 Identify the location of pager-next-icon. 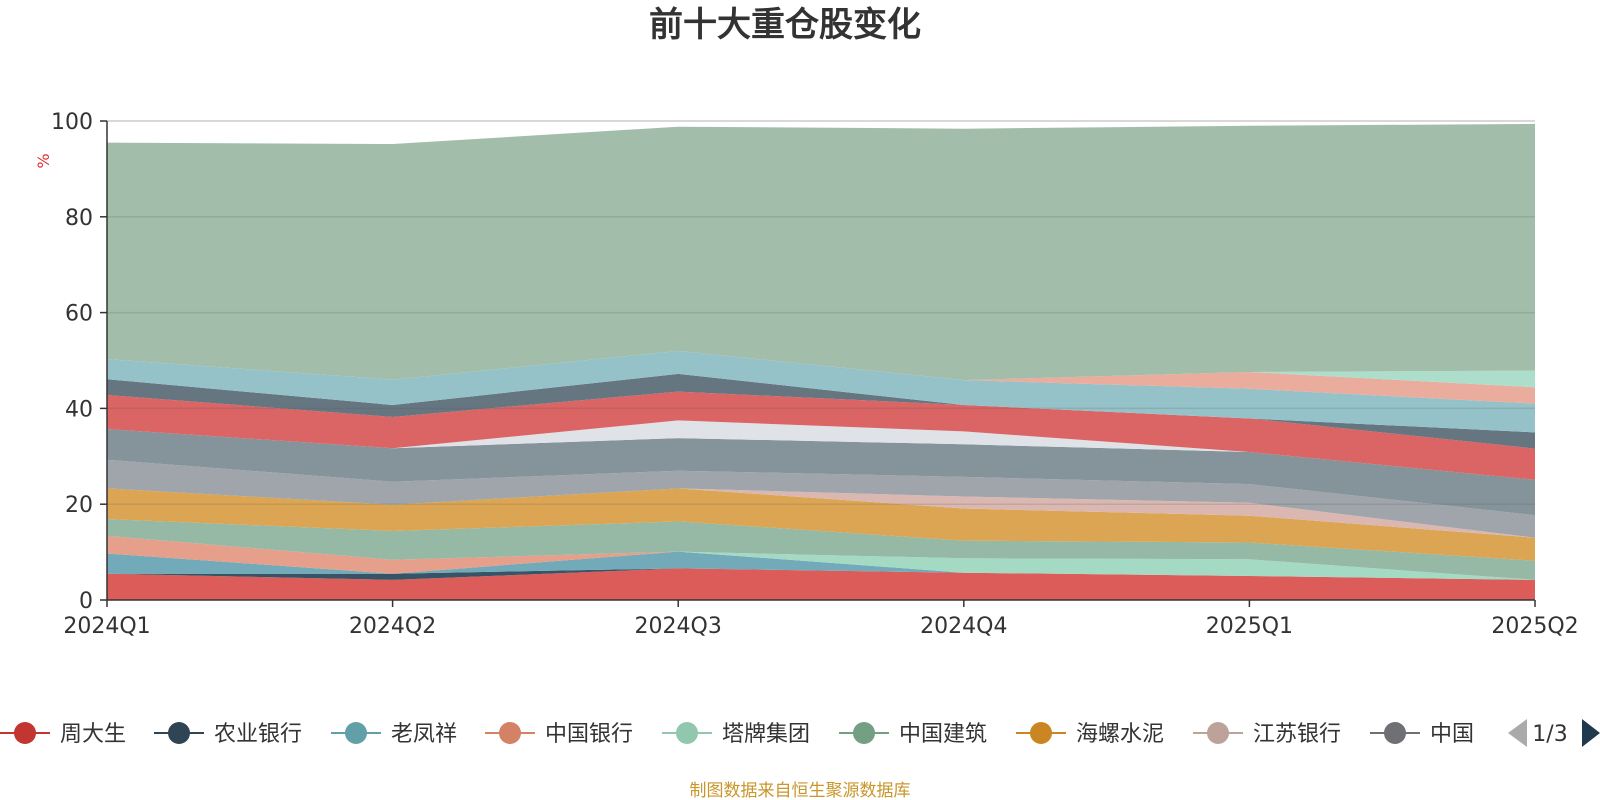
(1591, 733).